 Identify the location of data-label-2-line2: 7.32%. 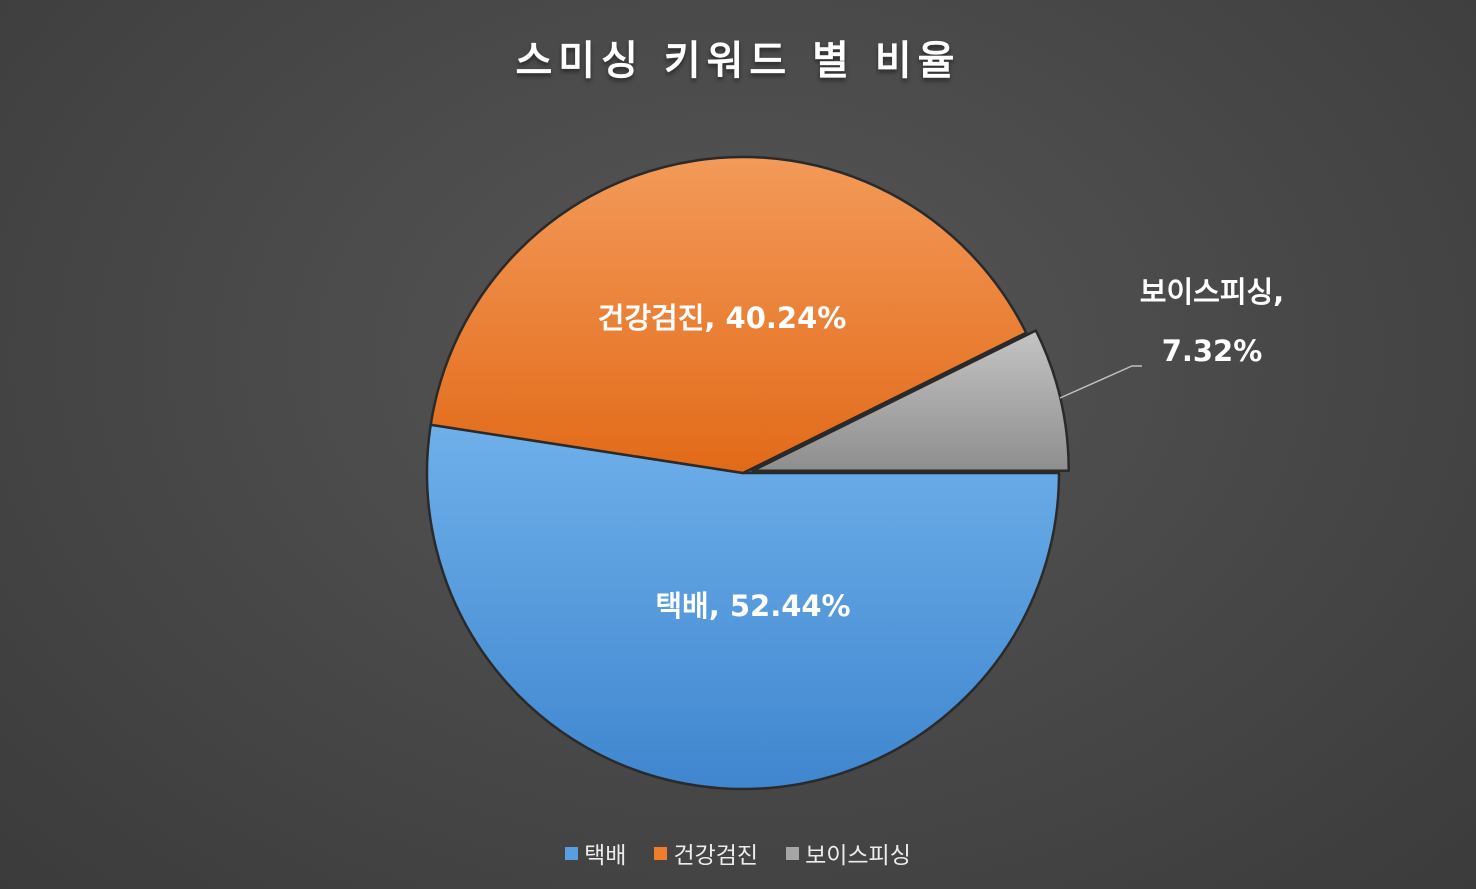
(1212, 351).